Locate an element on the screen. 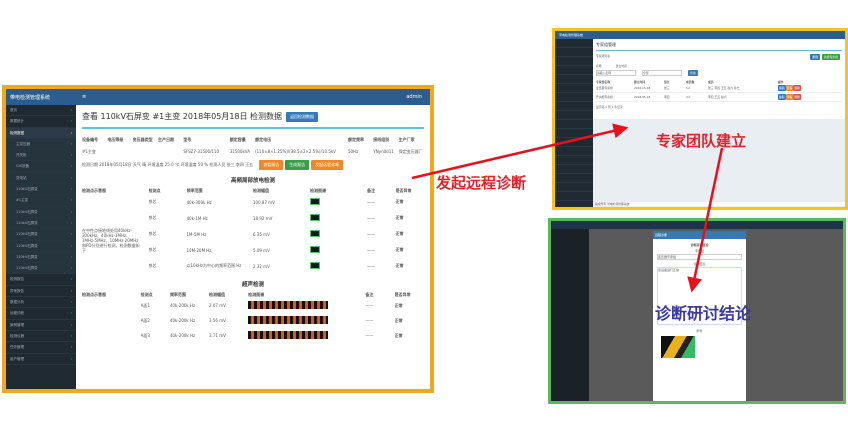 The width and height of the screenshot is (848, 432). sidebar-item: 变电站 ‹ is located at coordinates (41, 178).